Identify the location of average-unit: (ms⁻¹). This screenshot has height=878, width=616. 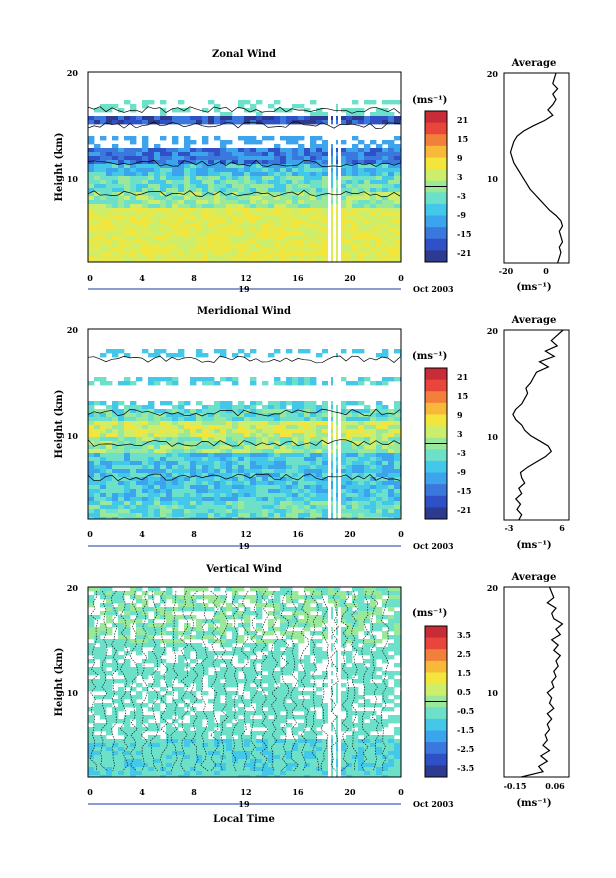
(533, 803).